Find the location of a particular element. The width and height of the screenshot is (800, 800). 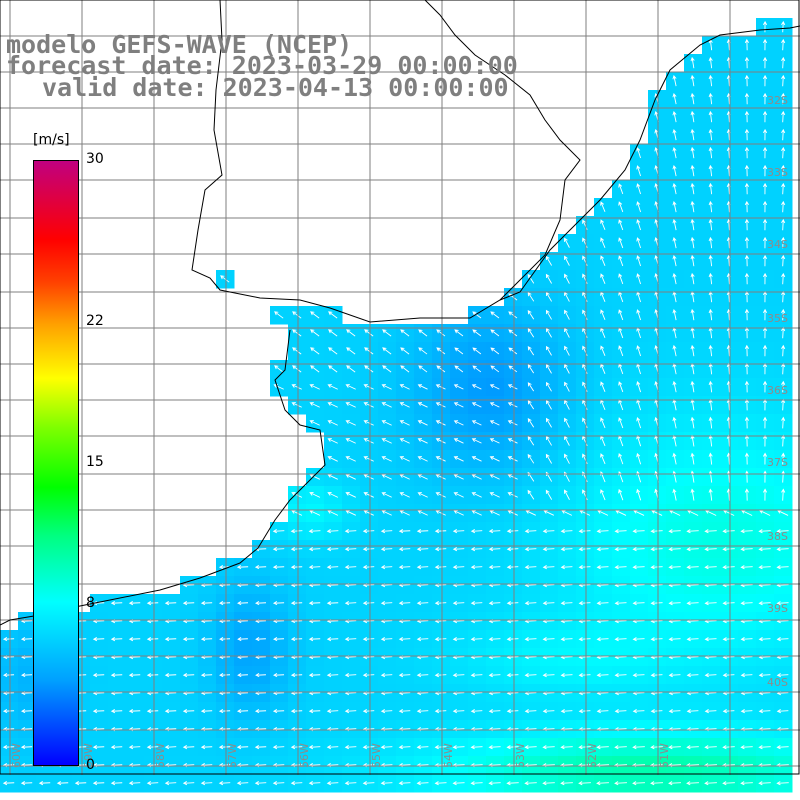

colorbar-tick-label: 30 is located at coordinates (95, 159).